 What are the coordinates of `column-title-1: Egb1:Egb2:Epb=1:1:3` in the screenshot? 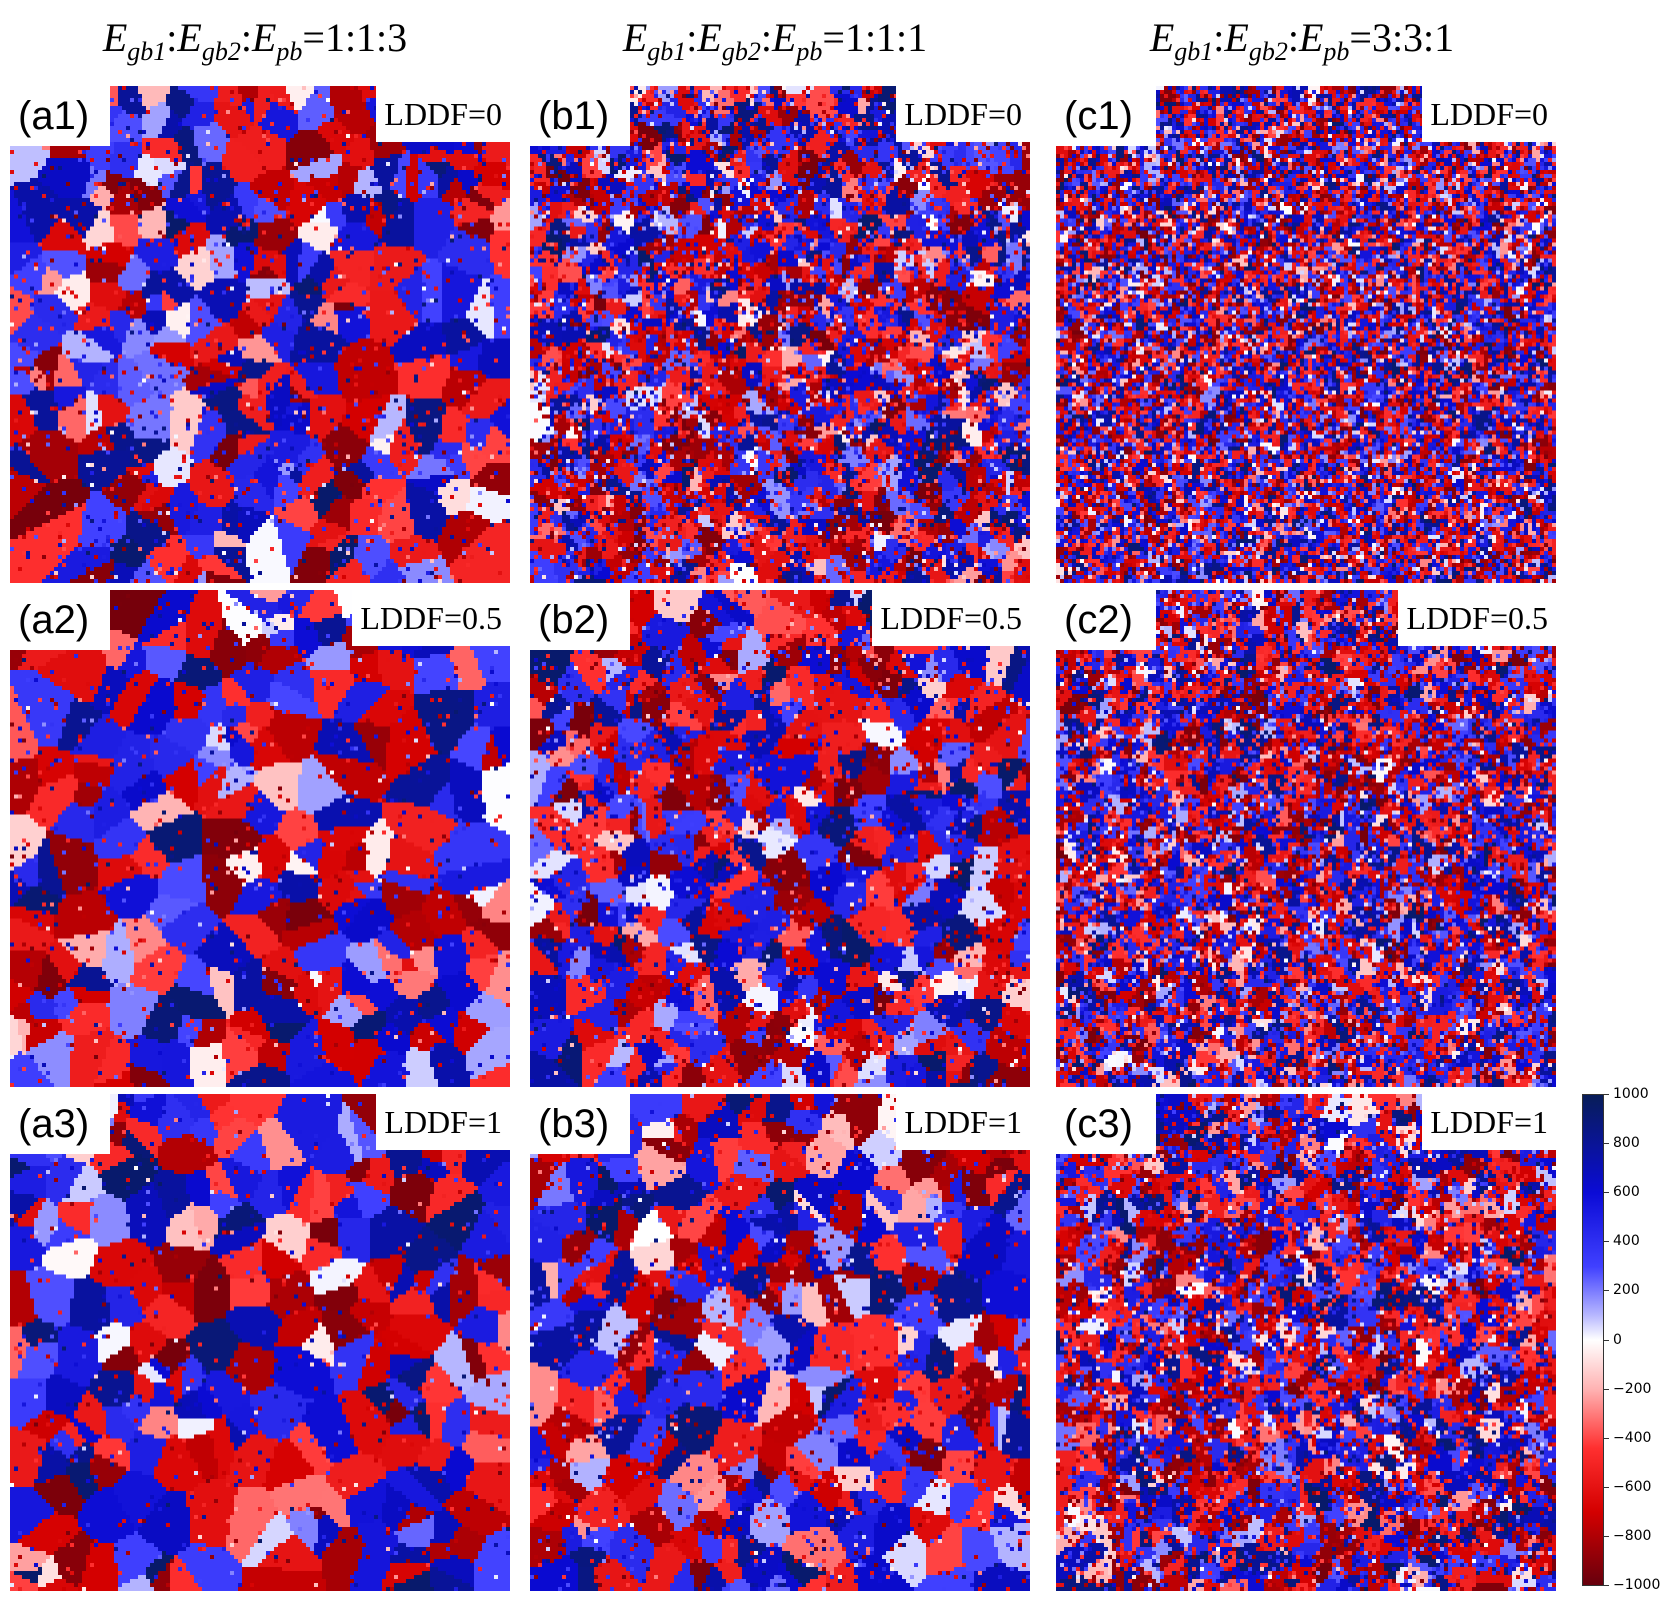 It's located at (255, 40).